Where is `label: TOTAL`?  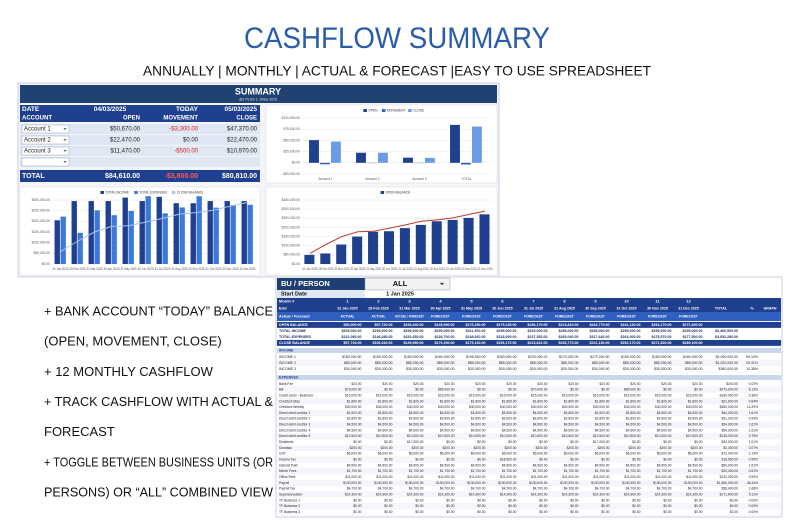
label: TOTAL is located at coordinates (33, 176).